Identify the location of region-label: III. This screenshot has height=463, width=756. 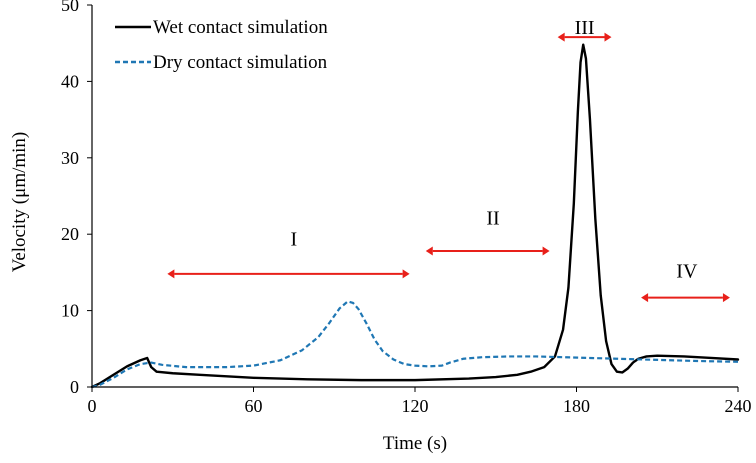
(585, 28).